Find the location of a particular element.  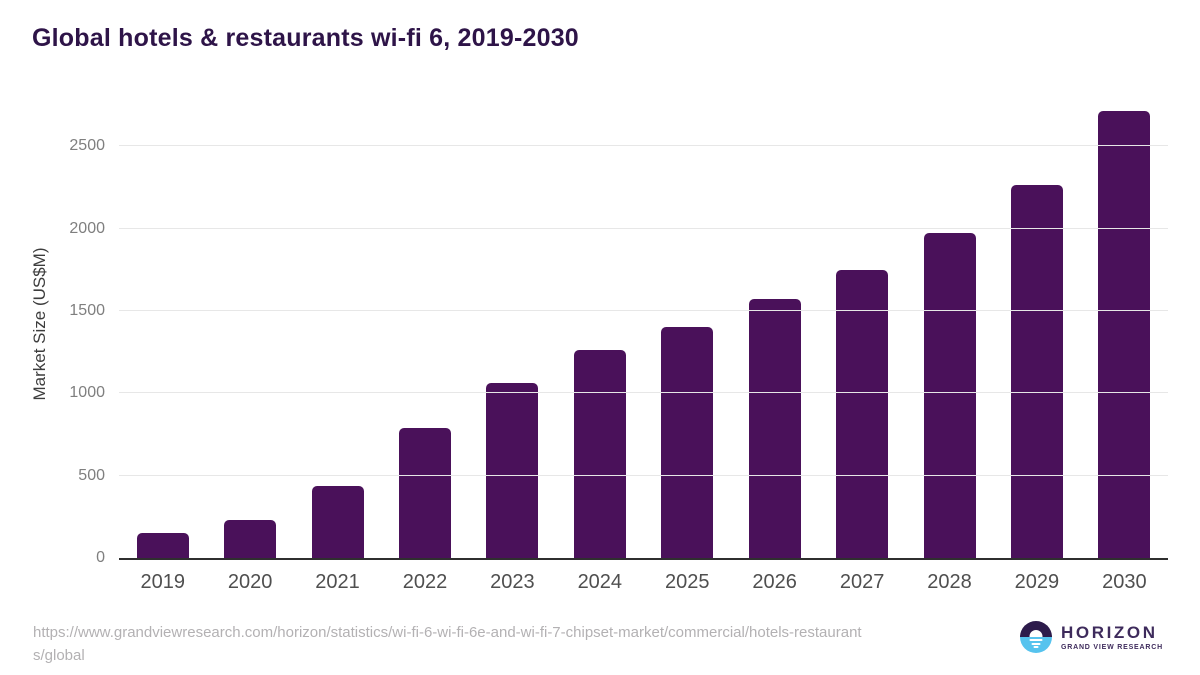

bar-2029 is located at coordinates (1036, 371).